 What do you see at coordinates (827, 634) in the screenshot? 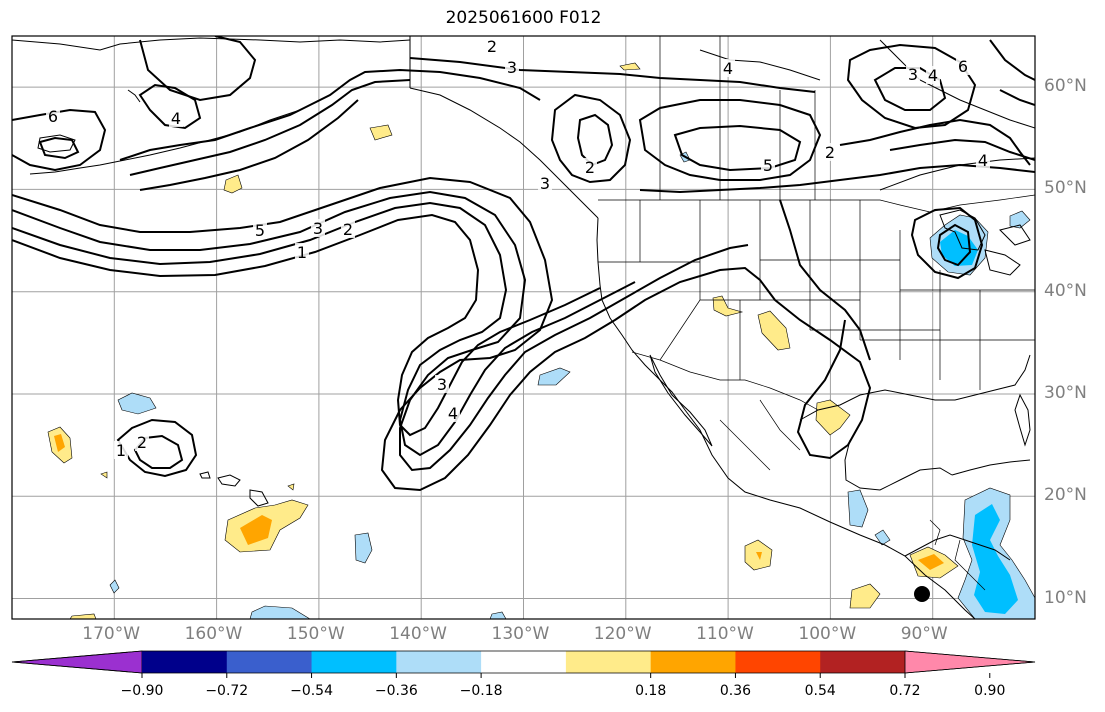
I see `longitude-label: 100°W` at bounding box center [827, 634].